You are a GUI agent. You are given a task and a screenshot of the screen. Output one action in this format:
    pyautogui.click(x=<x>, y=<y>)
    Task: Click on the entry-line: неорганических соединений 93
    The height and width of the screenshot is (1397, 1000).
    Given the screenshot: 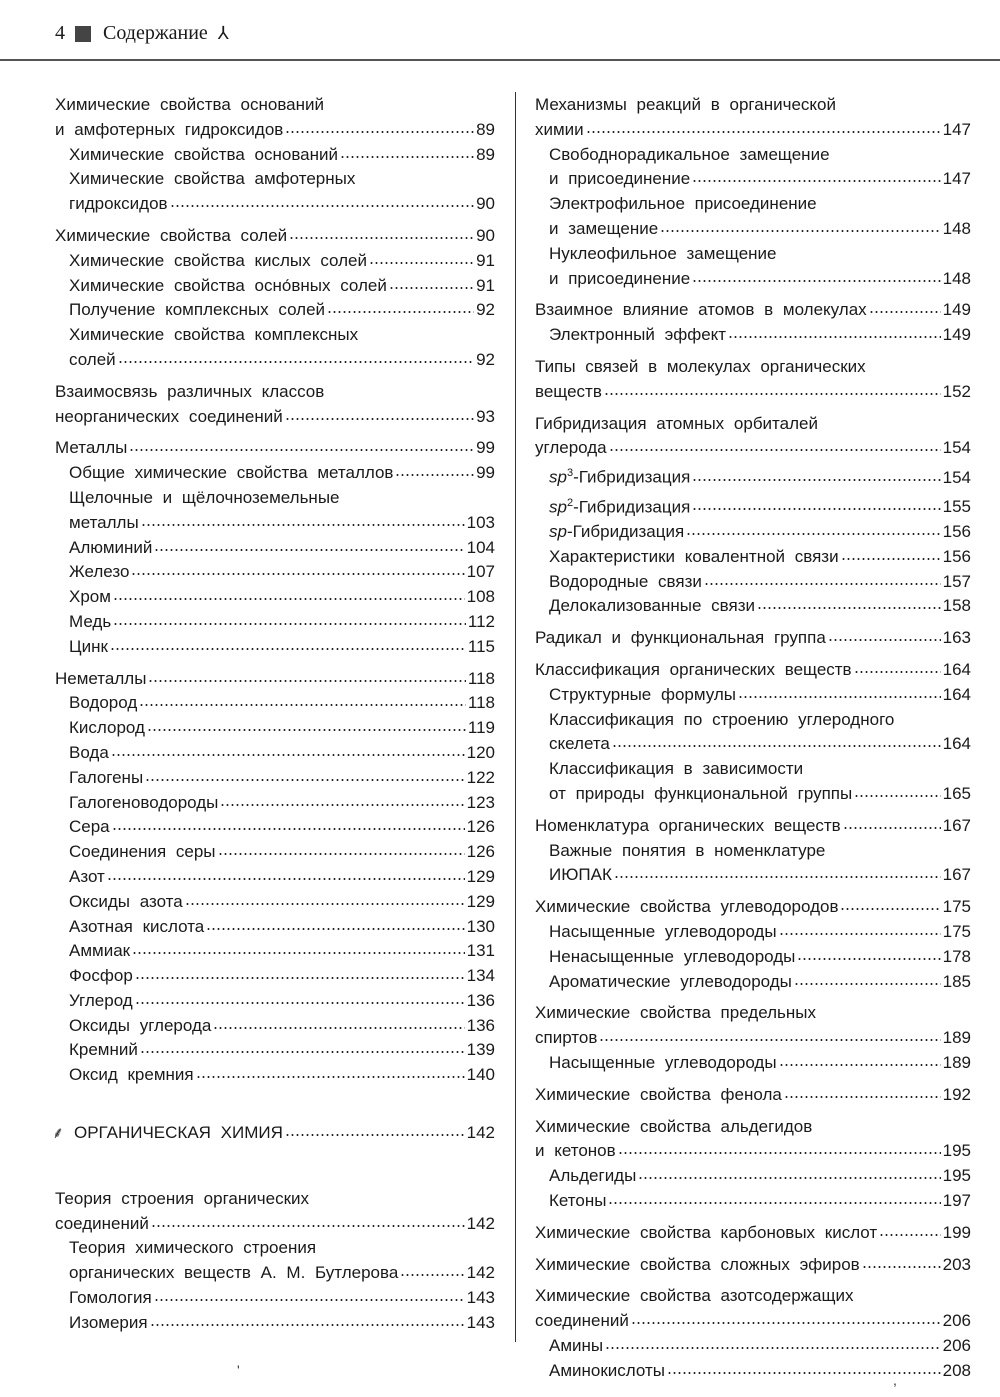 What is the action you would take?
    pyautogui.click(x=275, y=417)
    